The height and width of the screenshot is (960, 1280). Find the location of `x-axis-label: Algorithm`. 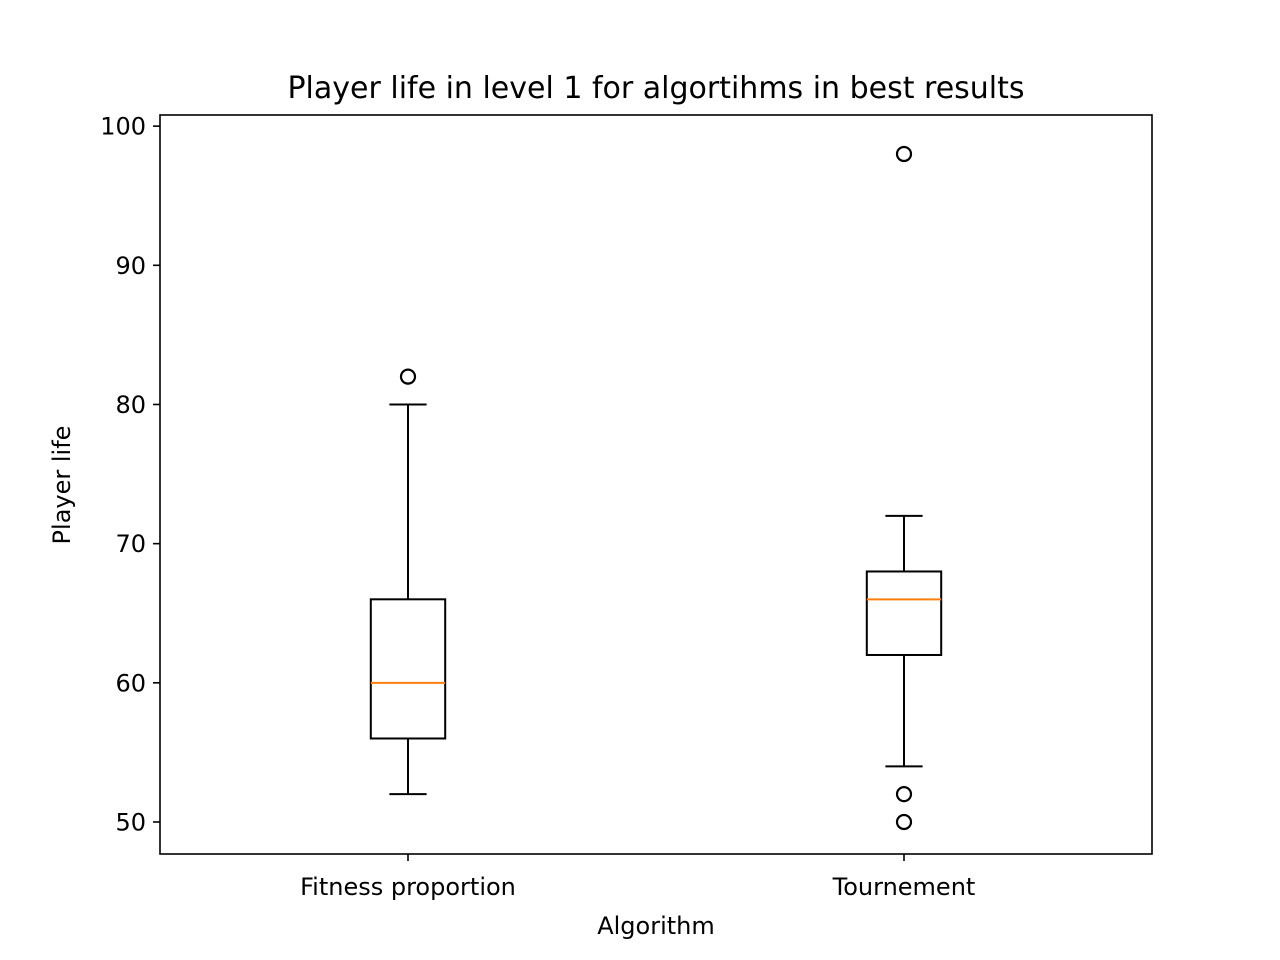

x-axis-label: Algorithm is located at coordinates (656, 926).